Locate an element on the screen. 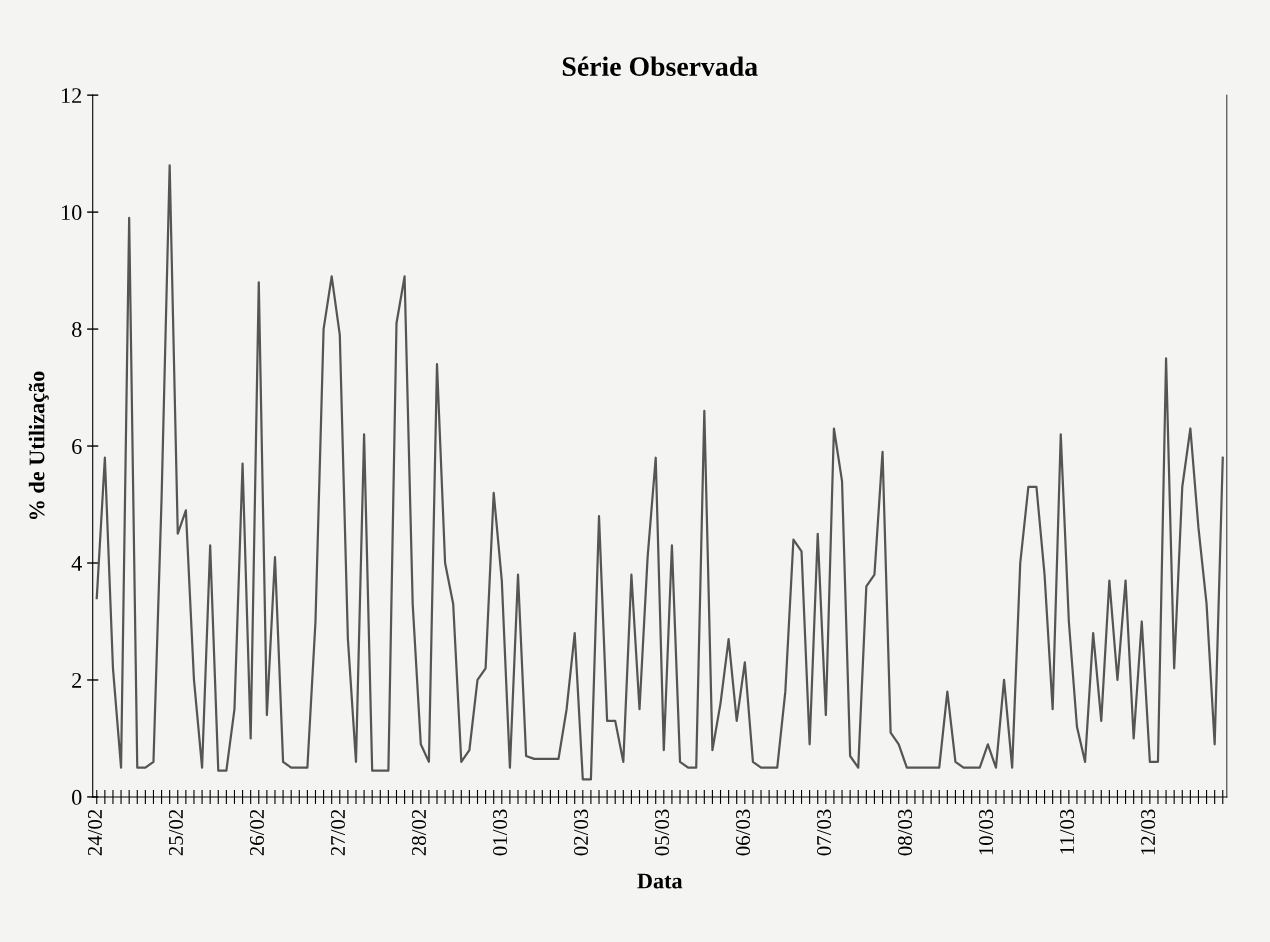 The image size is (1270, 942). y-tick-label: 4 is located at coordinates (76, 563).